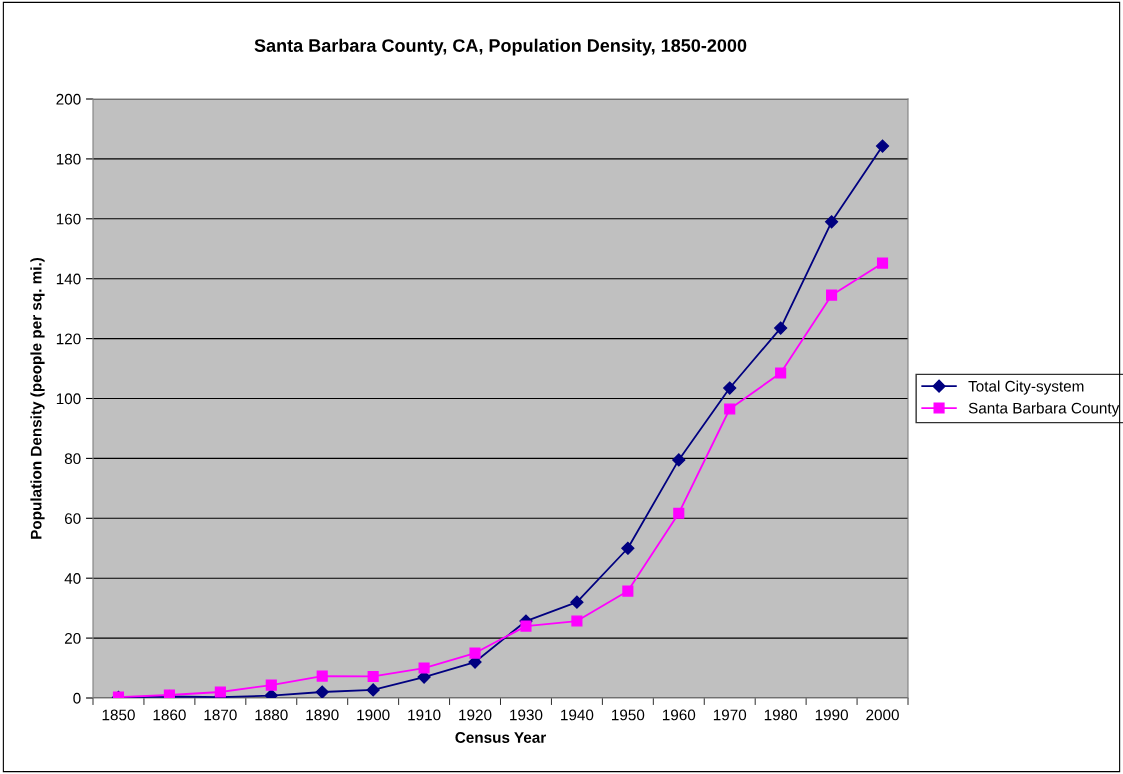  I want to click on chart-title: Santa Barbara County, CA, Population Density, 1850-2000, so click(500, 47).